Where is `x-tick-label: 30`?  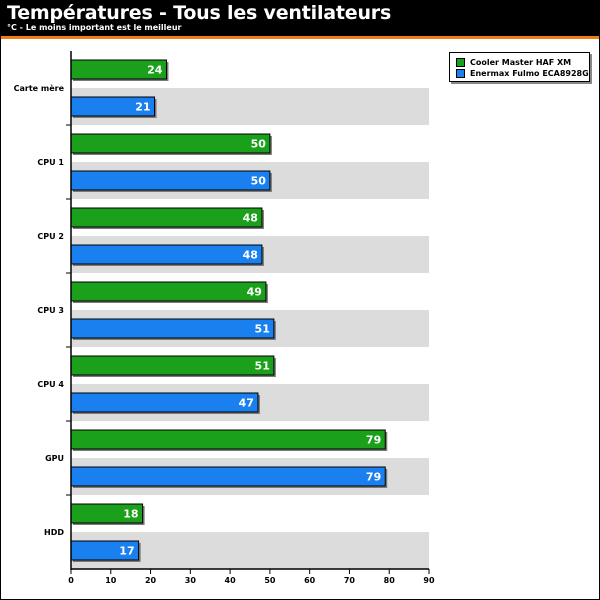 x-tick-label: 30 is located at coordinates (191, 580).